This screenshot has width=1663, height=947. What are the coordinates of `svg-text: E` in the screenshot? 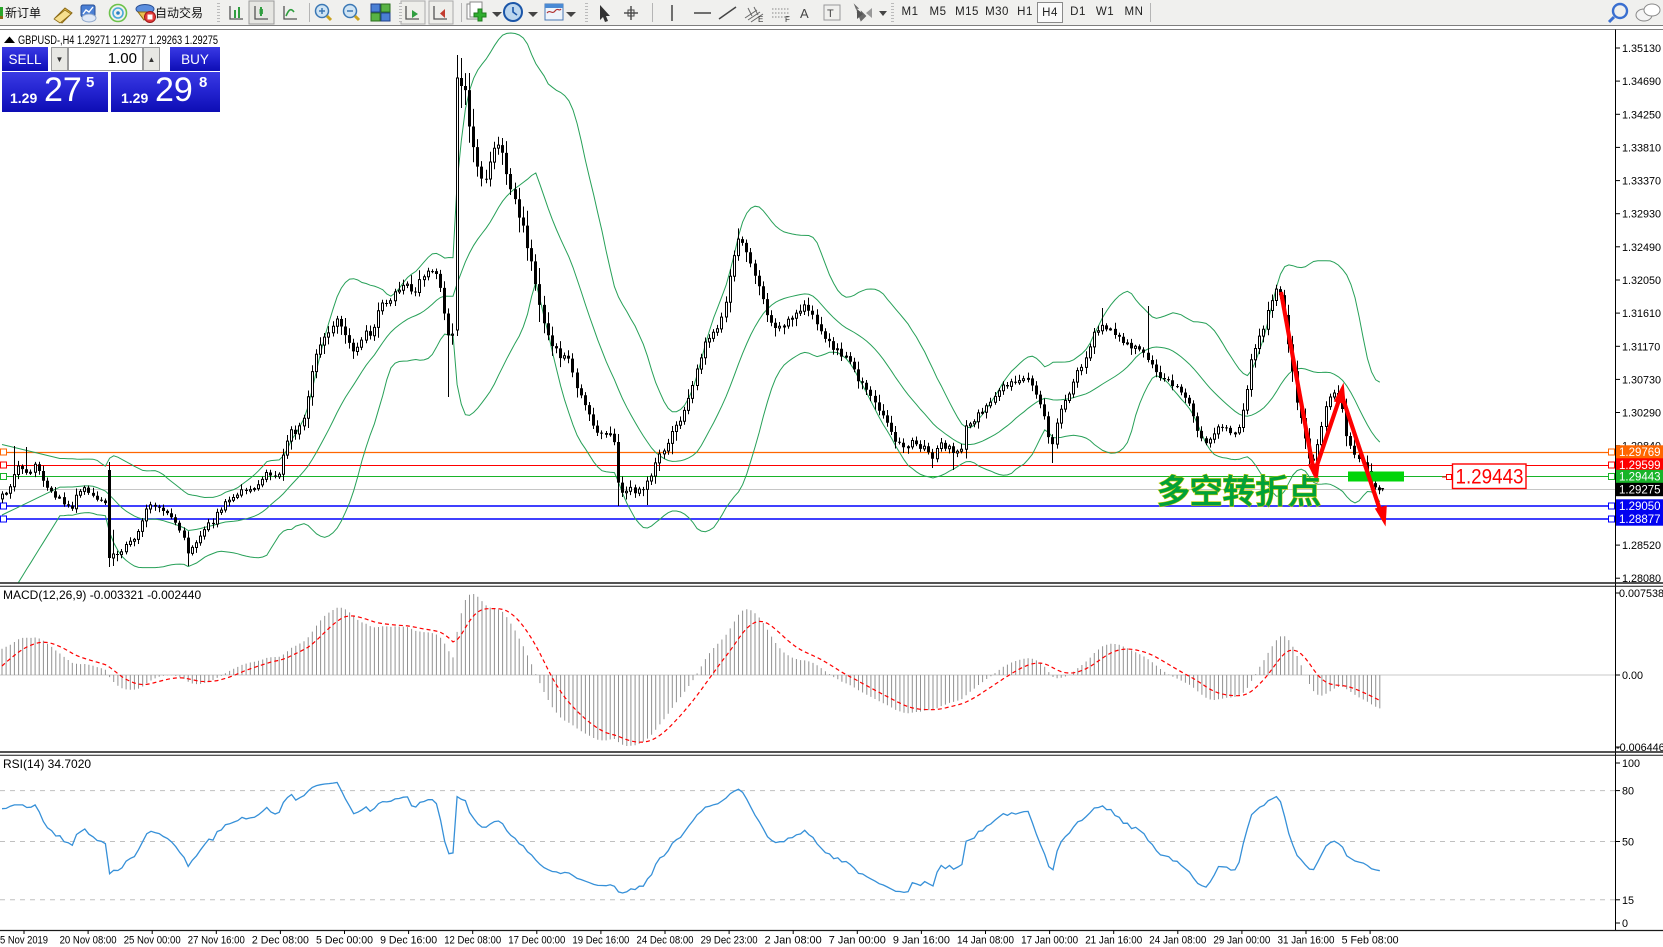 It's located at (760, 19).